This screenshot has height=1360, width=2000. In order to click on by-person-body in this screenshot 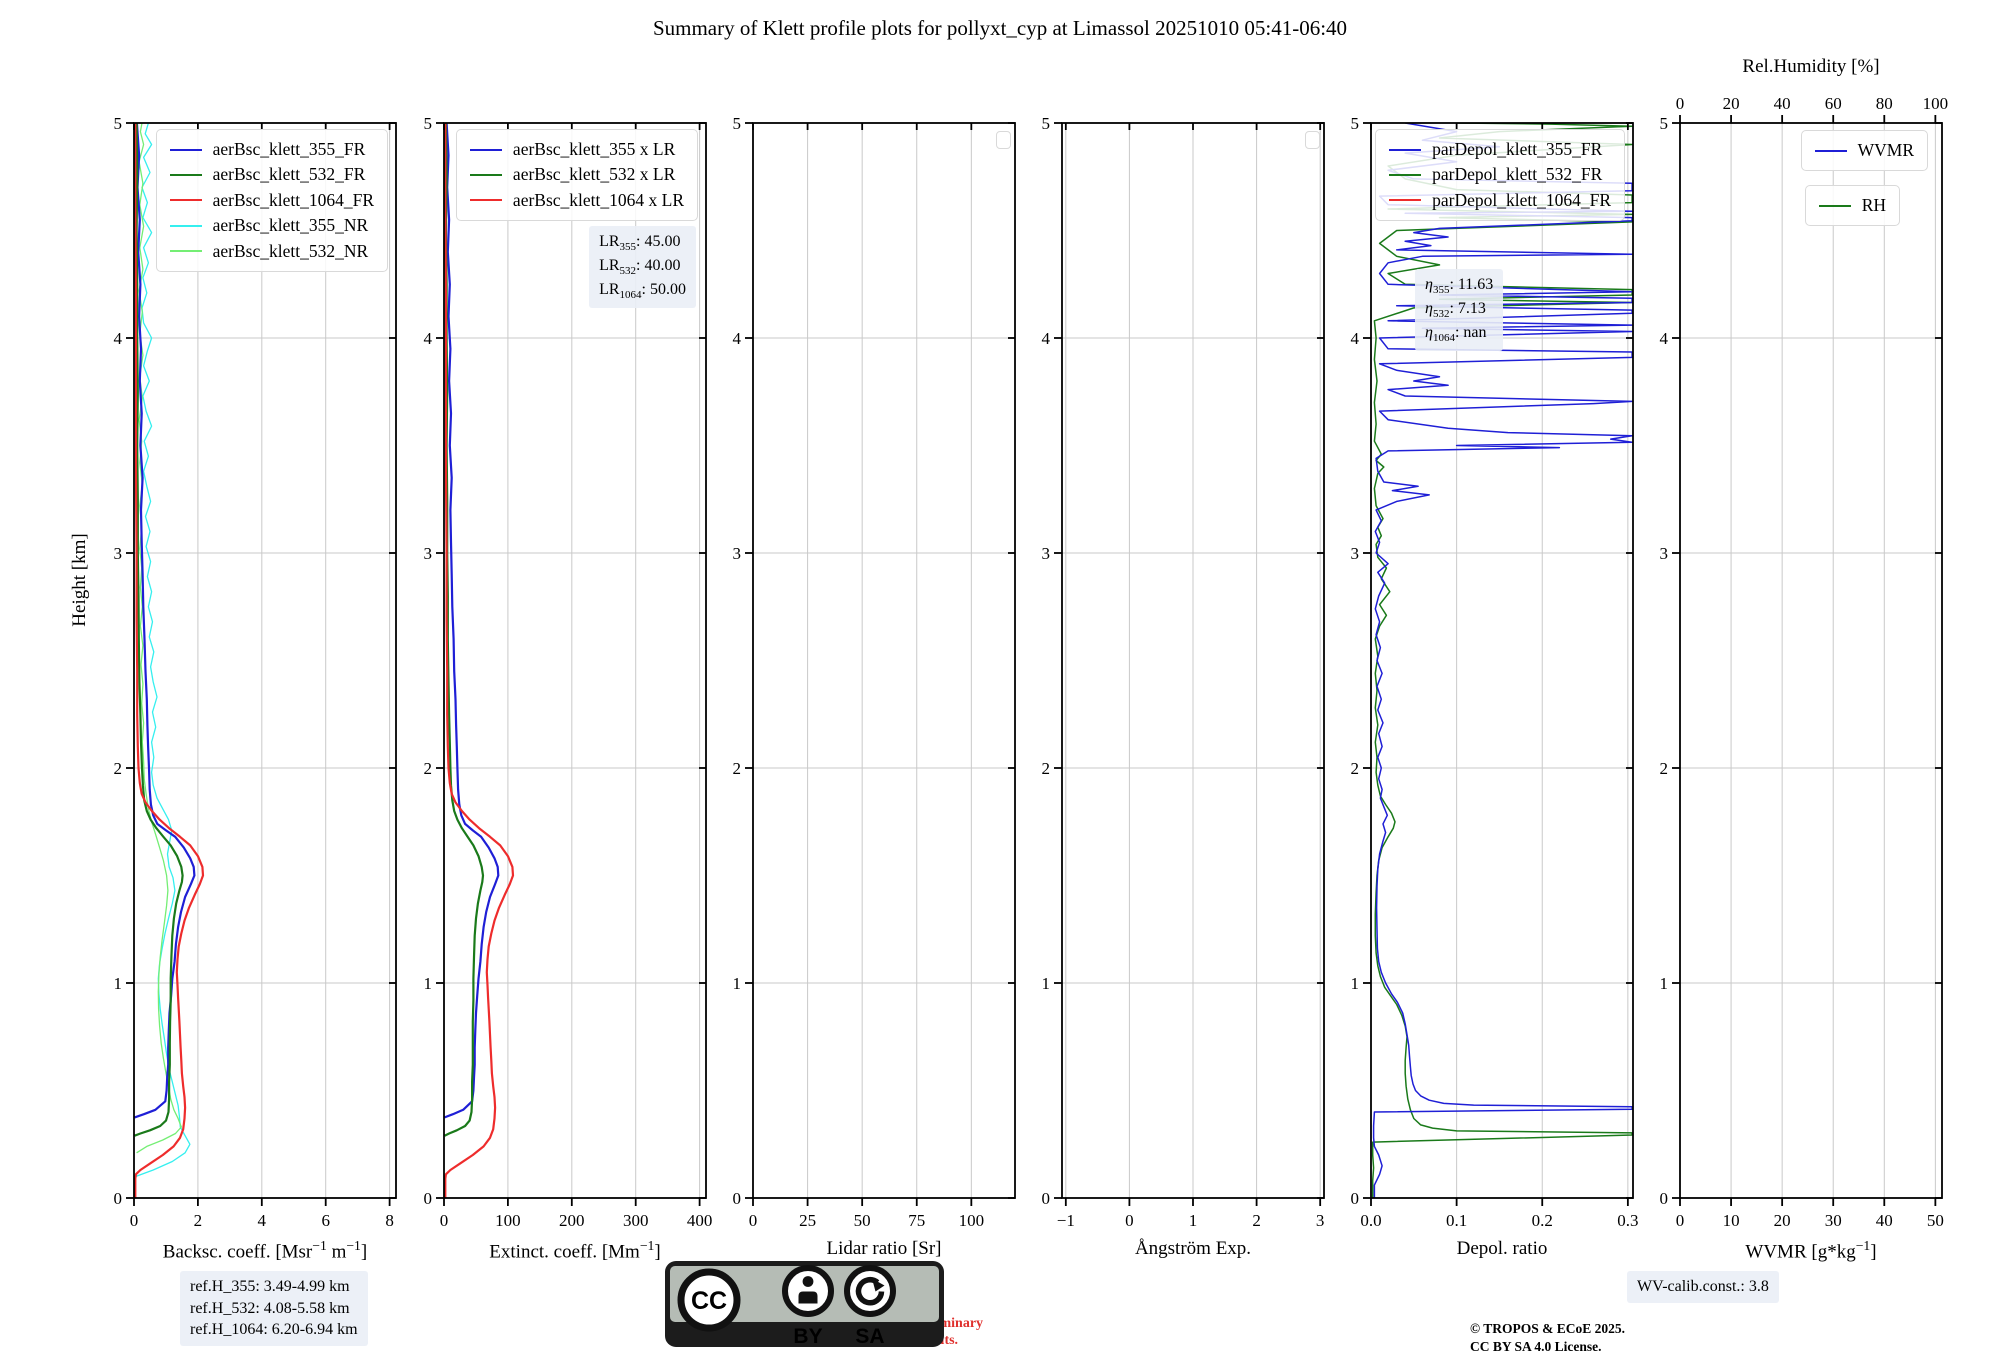, I will do `click(808, 1297)`.